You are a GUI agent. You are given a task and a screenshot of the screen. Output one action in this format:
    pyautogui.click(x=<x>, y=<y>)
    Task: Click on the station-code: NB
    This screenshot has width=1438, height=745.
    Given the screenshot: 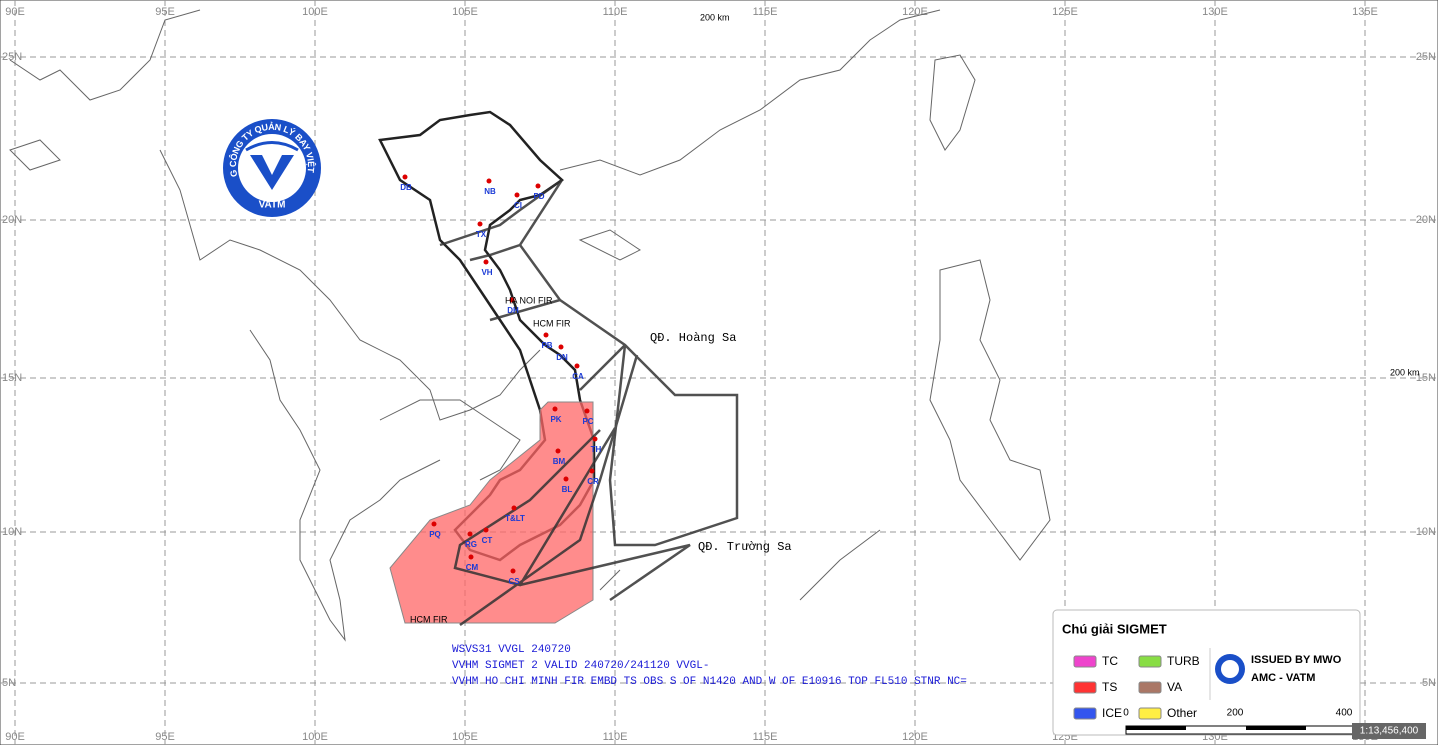 What is the action you would take?
    pyautogui.click(x=490, y=191)
    